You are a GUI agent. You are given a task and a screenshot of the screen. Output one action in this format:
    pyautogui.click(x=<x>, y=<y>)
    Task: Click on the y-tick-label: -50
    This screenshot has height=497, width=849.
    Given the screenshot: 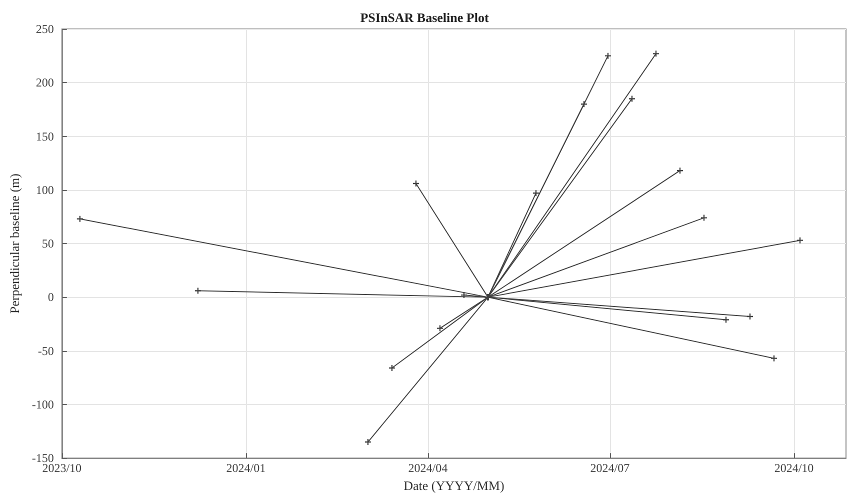 What is the action you would take?
    pyautogui.click(x=46, y=351)
    